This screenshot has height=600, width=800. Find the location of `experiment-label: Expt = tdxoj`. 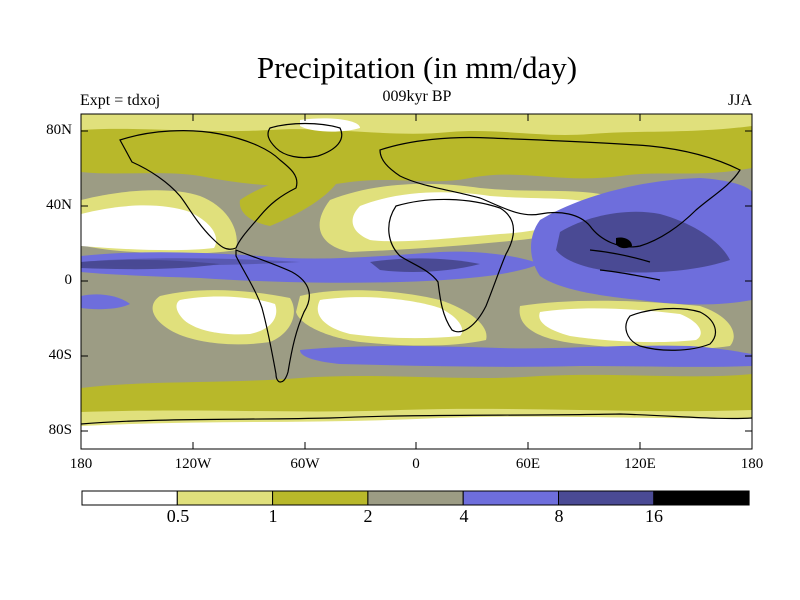

experiment-label: Expt = tdxoj is located at coordinates (120, 100).